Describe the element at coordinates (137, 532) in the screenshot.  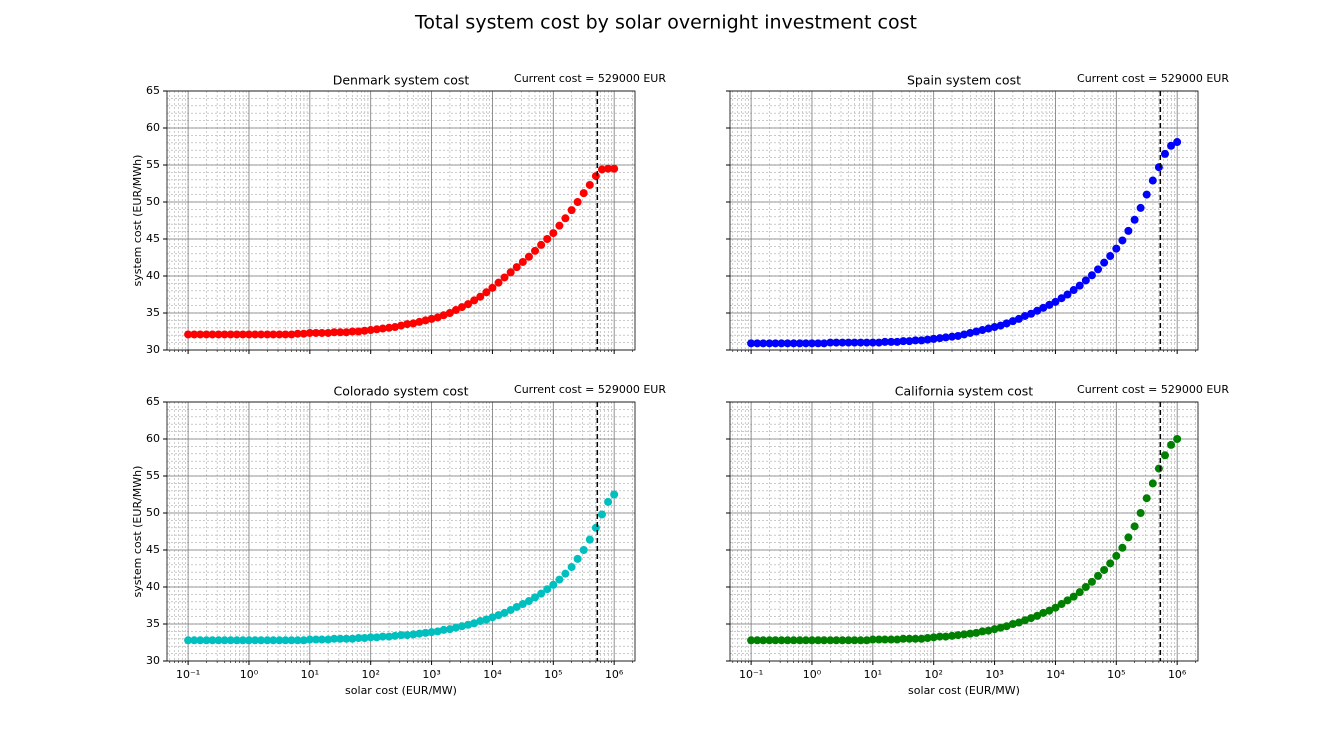
I see `y-axis-label: system cost (EUR/MWh)` at that location.